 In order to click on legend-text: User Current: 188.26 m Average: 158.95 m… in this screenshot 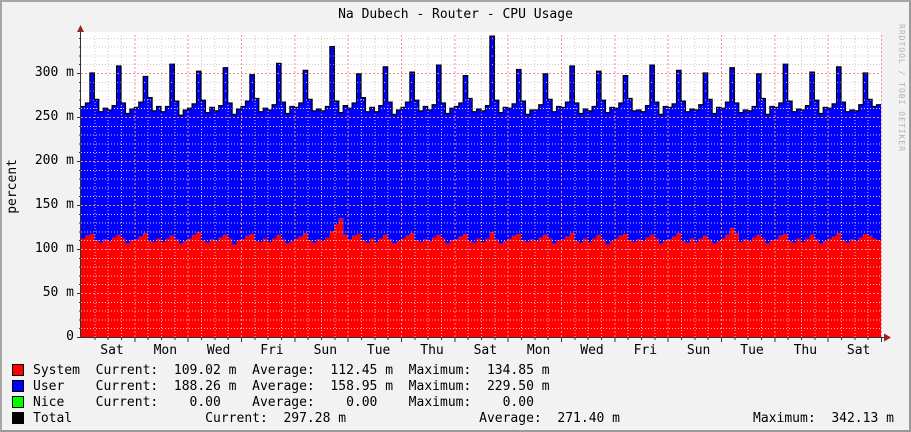, I will do `click(291, 386)`.